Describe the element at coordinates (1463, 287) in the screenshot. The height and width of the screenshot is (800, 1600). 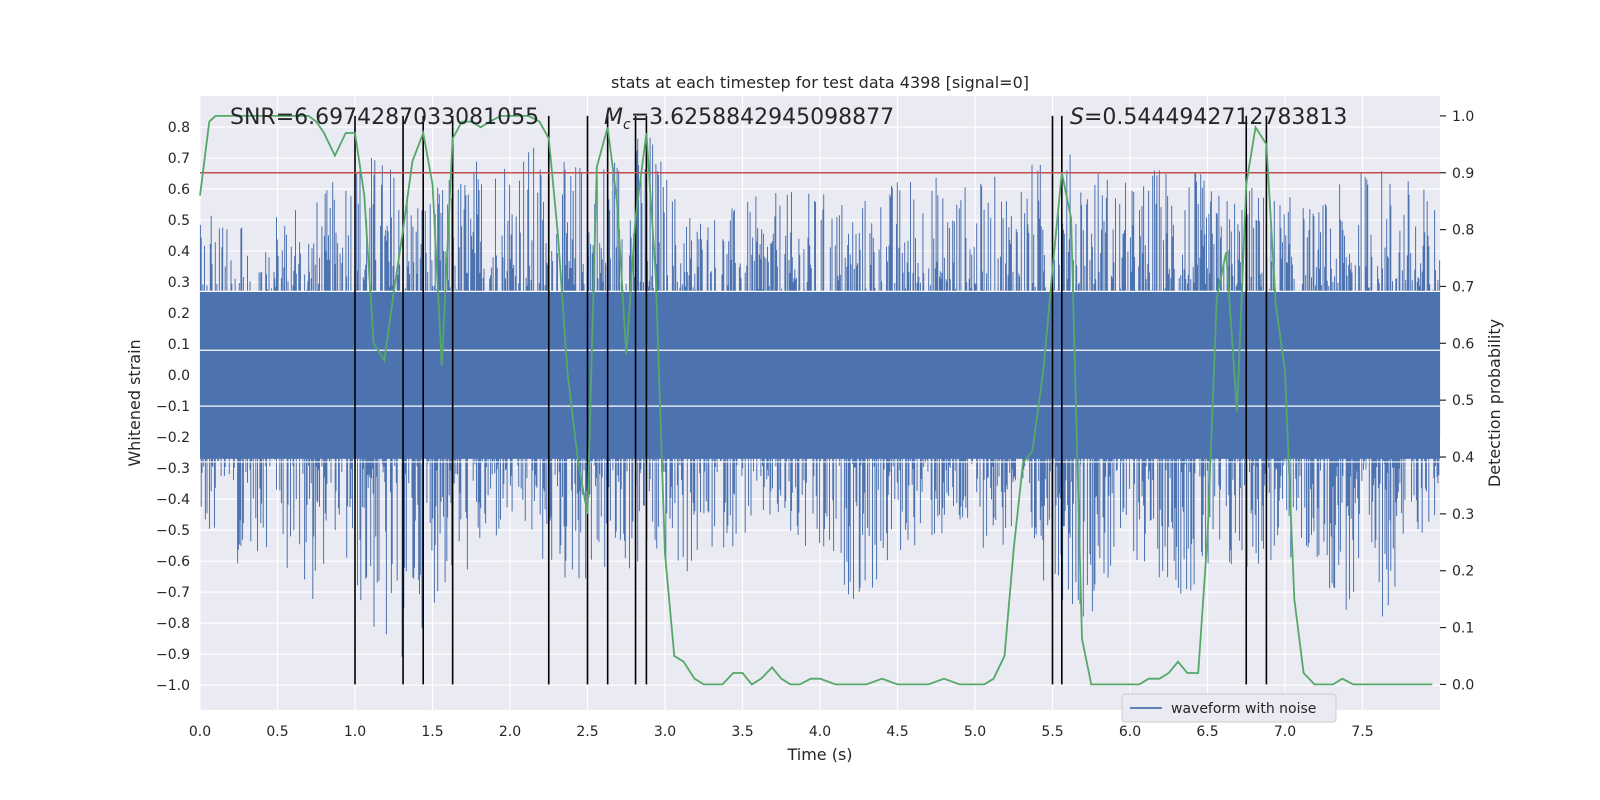
I see `y-right-tick-label: 0.7` at that location.